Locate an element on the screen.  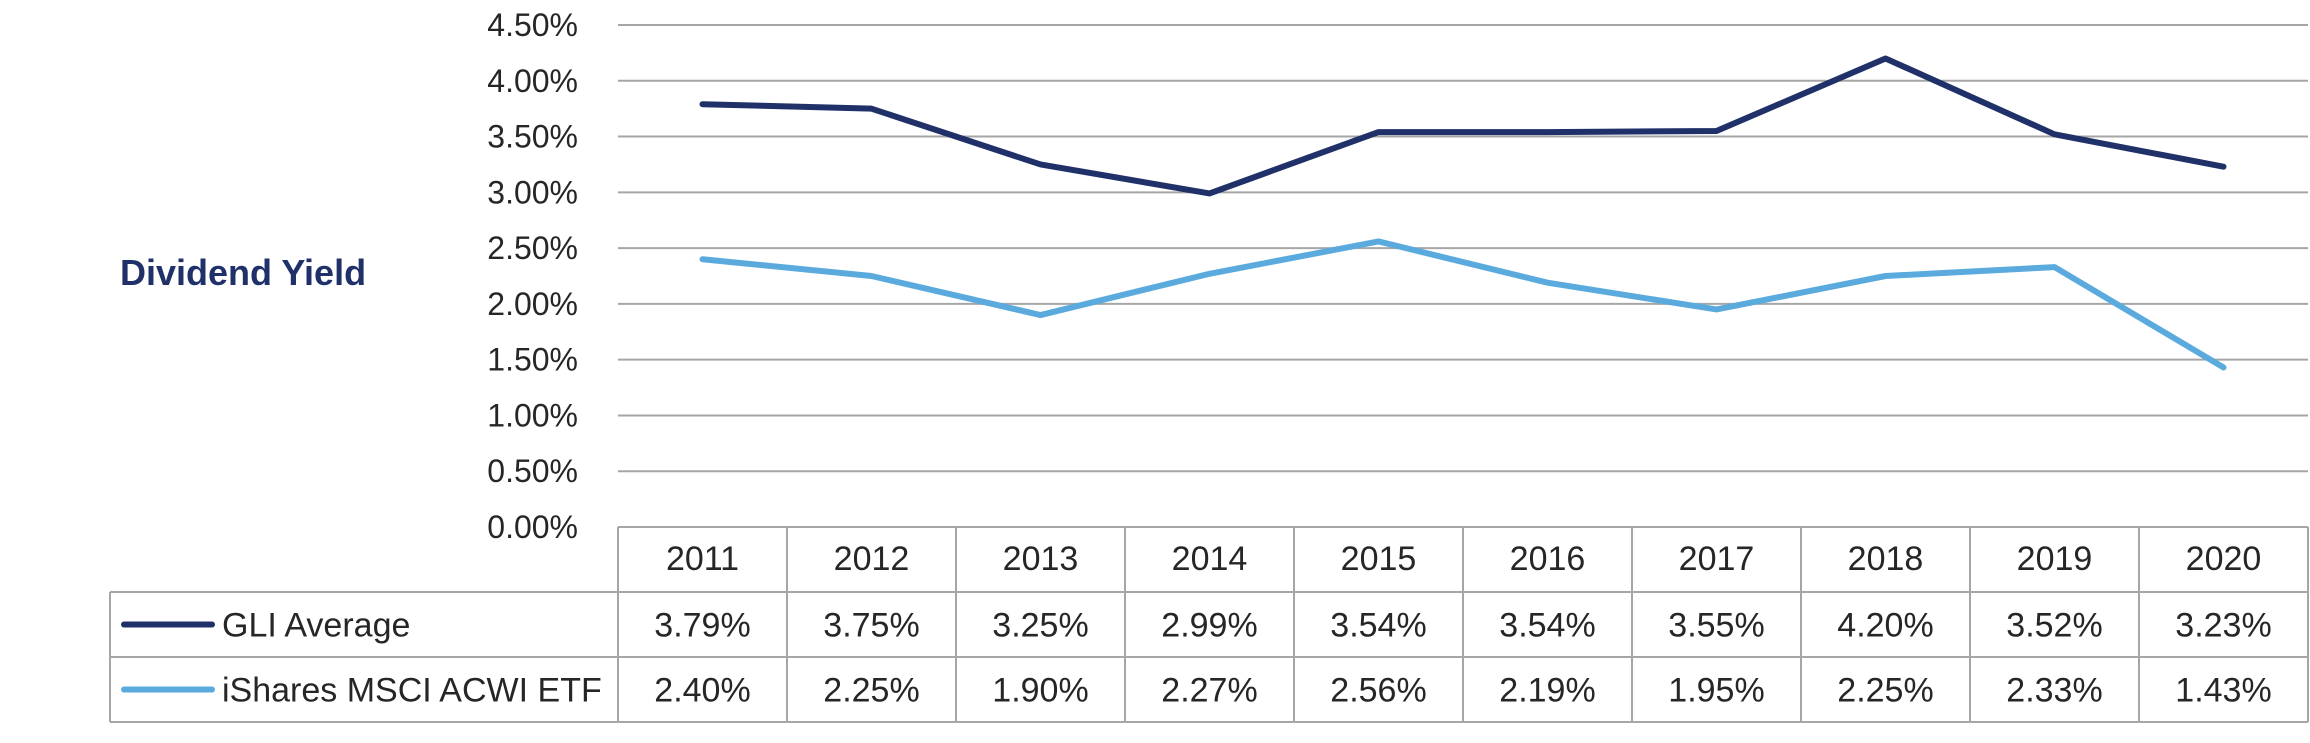
x-tick-label: 2018 is located at coordinates (1886, 559).